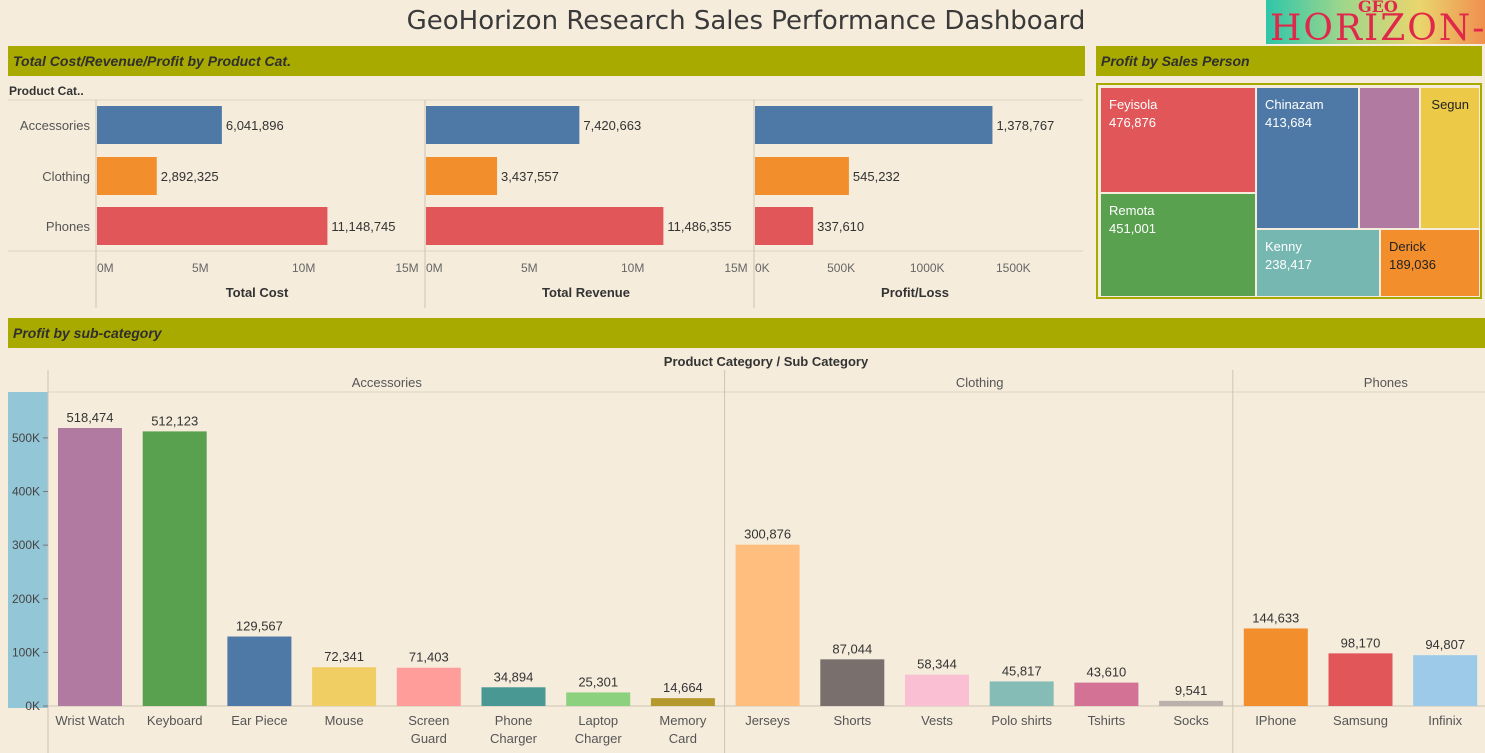 The width and height of the screenshot is (1485, 753). What do you see at coordinates (1275, 667) in the screenshot?
I see `bar-iphone` at bounding box center [1275, 667].